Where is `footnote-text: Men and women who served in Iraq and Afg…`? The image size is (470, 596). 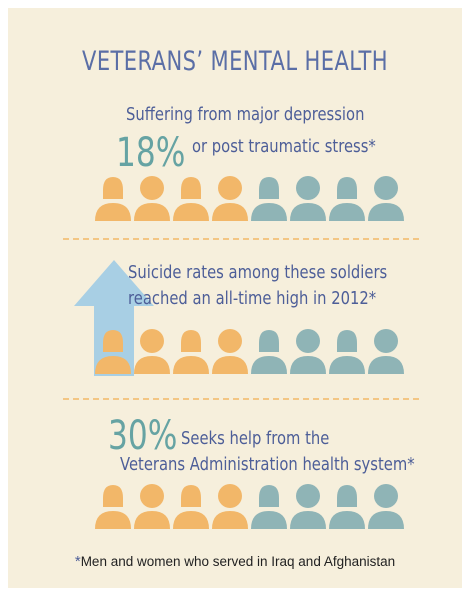
footnote-text: Men and women who served in Iraq and Afg… is located at coordinates (238, 561).